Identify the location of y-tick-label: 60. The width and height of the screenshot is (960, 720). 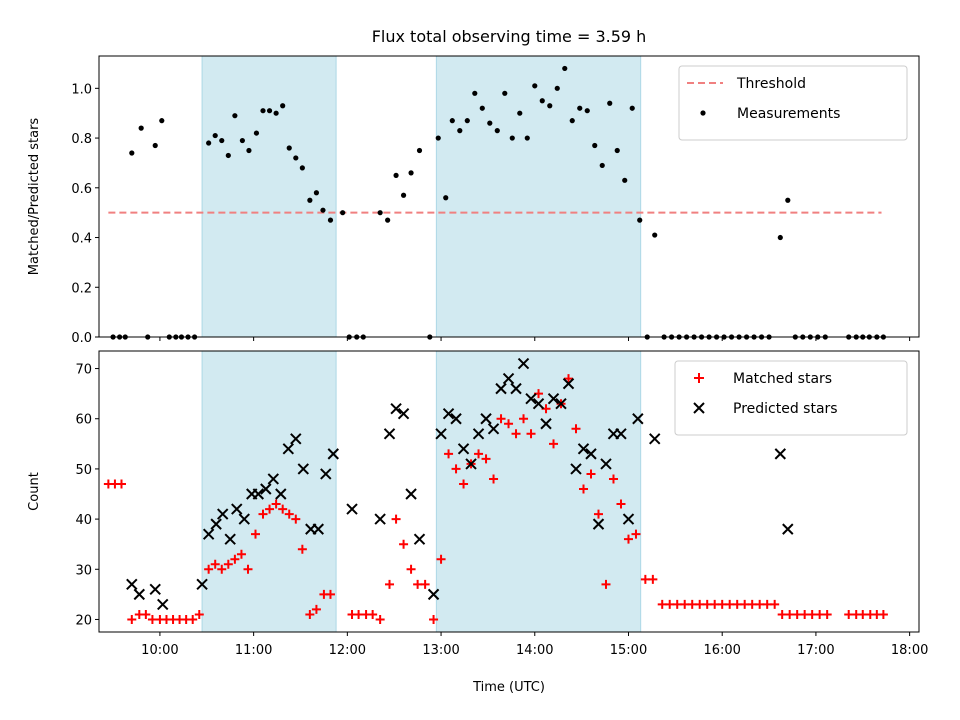
(83, 420).